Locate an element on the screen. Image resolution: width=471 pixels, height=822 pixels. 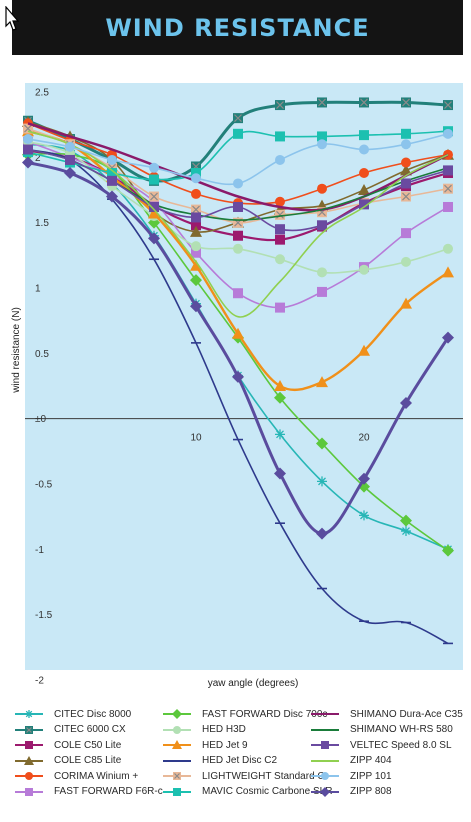
y-tick-label: ±0 is located at coordinates (40, 419).